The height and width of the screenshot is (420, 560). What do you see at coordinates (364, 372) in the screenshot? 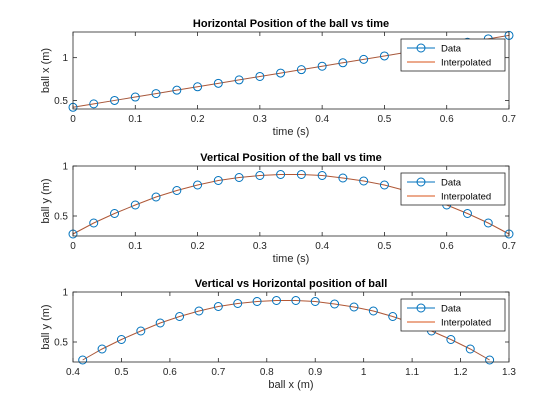
I see `x-tick-label: 1` at bounding box center [364, 372].